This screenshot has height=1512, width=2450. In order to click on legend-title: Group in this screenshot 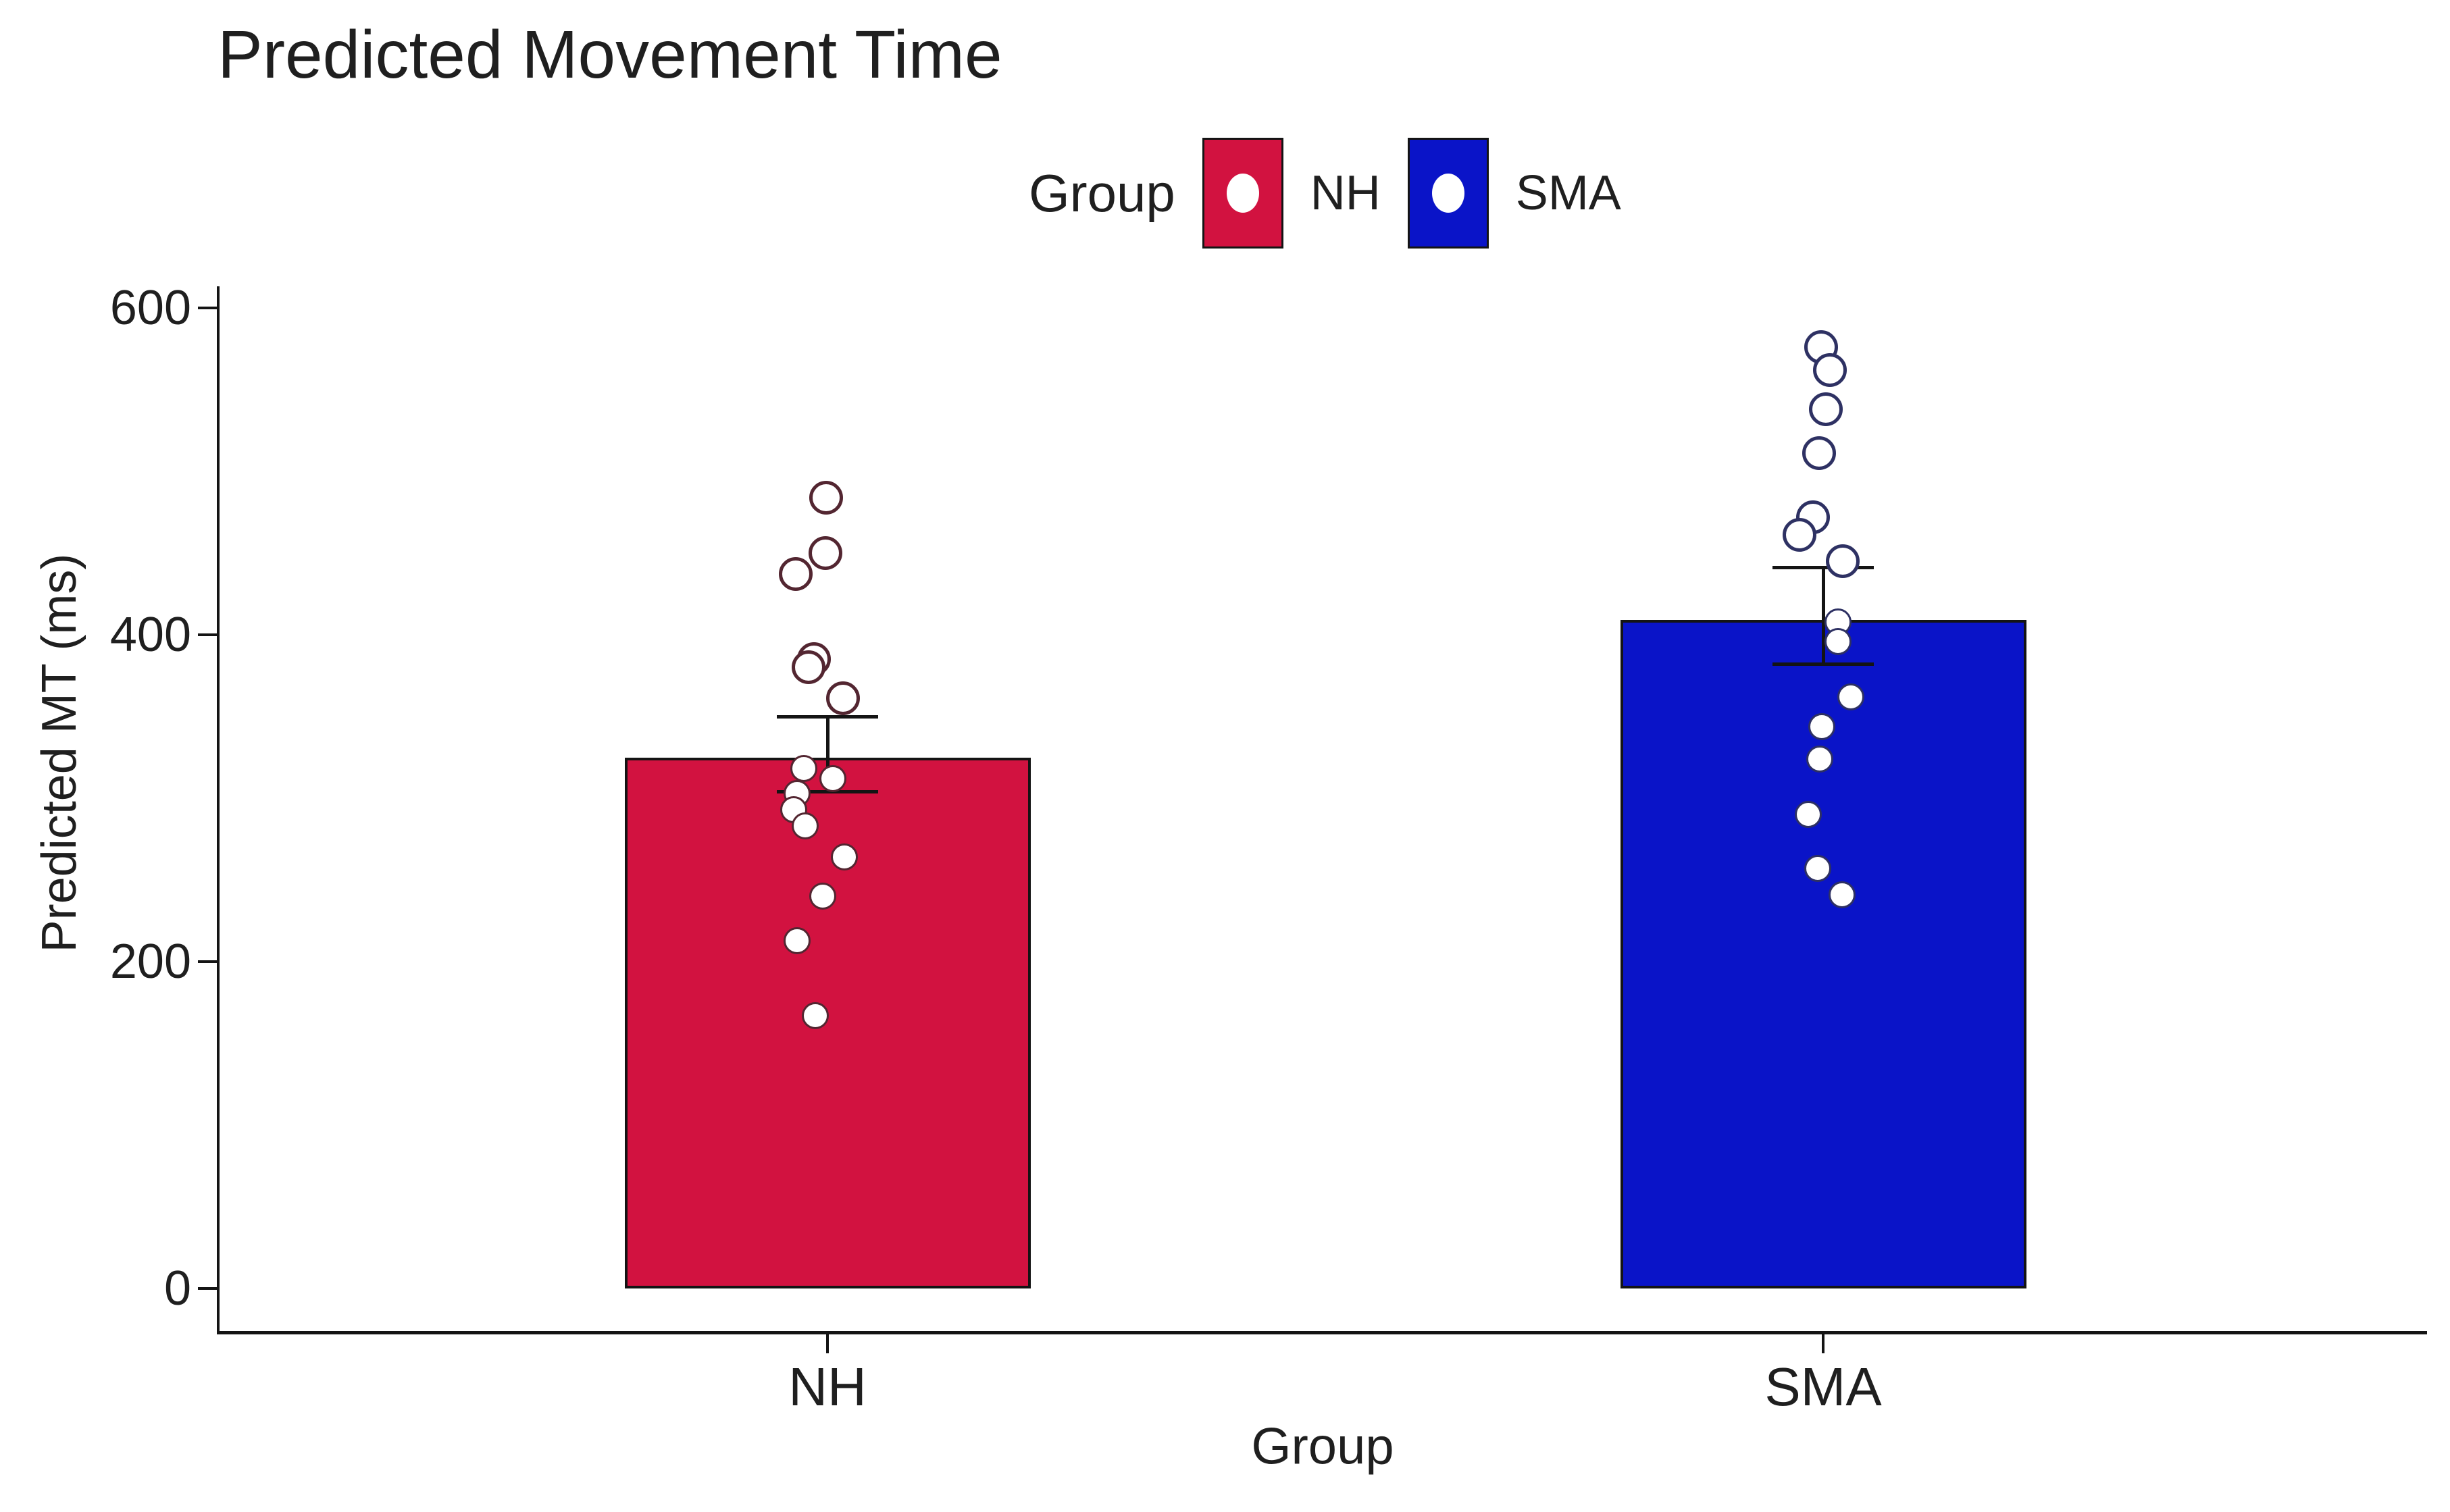, I will do `click(1102, 193)`.